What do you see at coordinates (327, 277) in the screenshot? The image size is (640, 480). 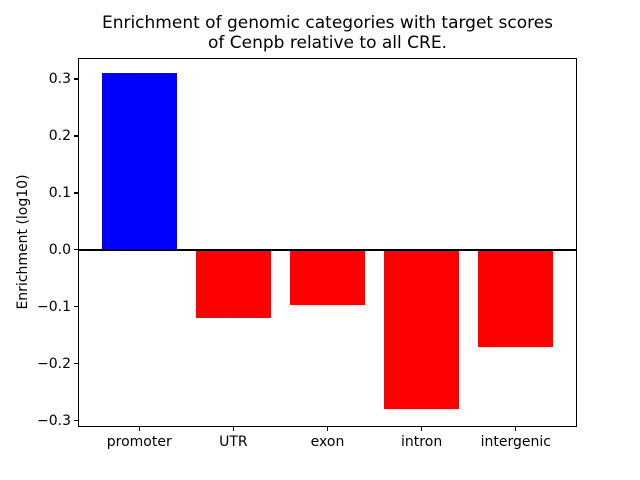 I see `bar-exon` at bounding box center [327, 277].